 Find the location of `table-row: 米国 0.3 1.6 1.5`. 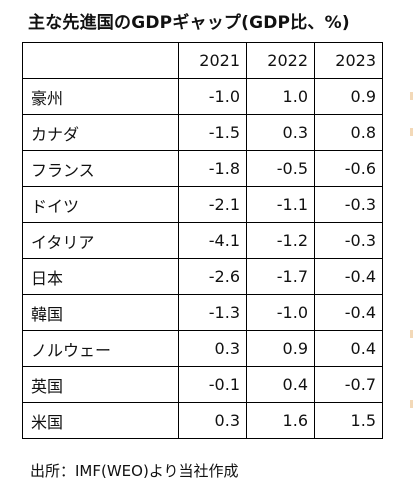

table-row: 米国 0.3 1.6 1.5 is located at coordinates (202, 420).